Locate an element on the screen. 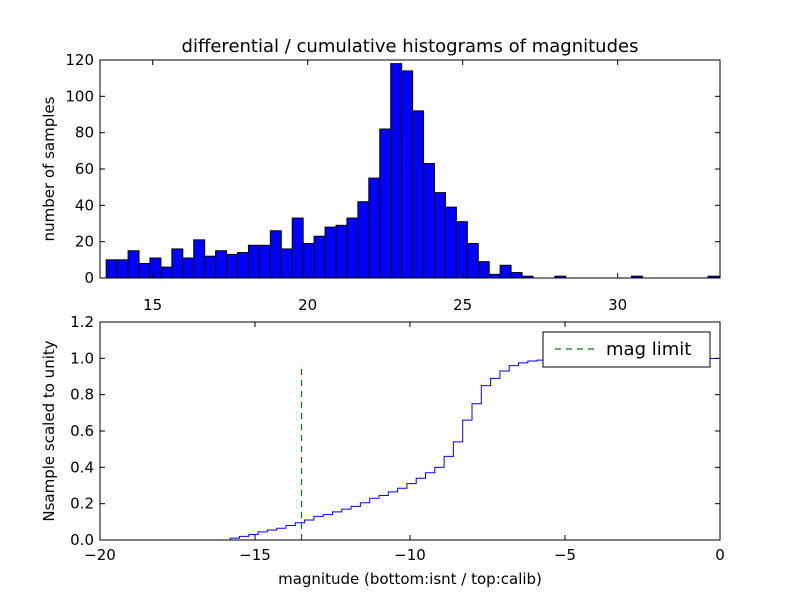  bottom-y-tick-label: 1.0 is located at coordinates (82, 358).